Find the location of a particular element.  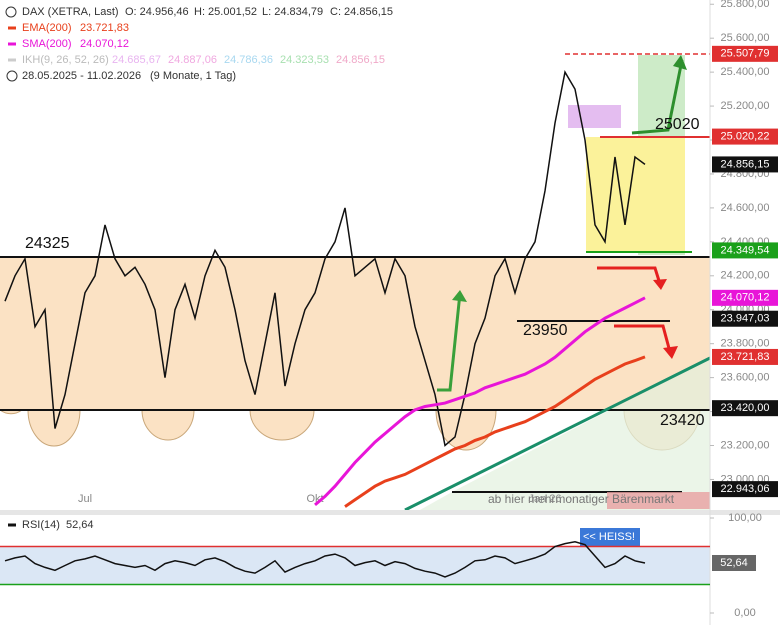

price-marker-label: 22.943,06 is located at coordinates (745, 489).